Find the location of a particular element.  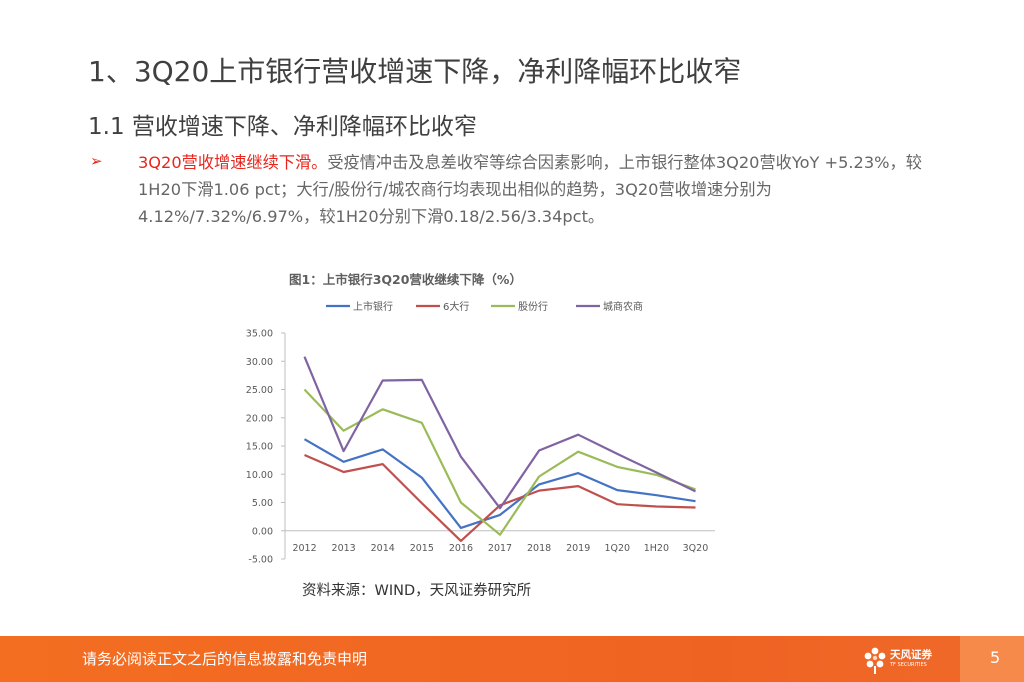

x-tick-label: 2018 is located at coordinates (539, 548).